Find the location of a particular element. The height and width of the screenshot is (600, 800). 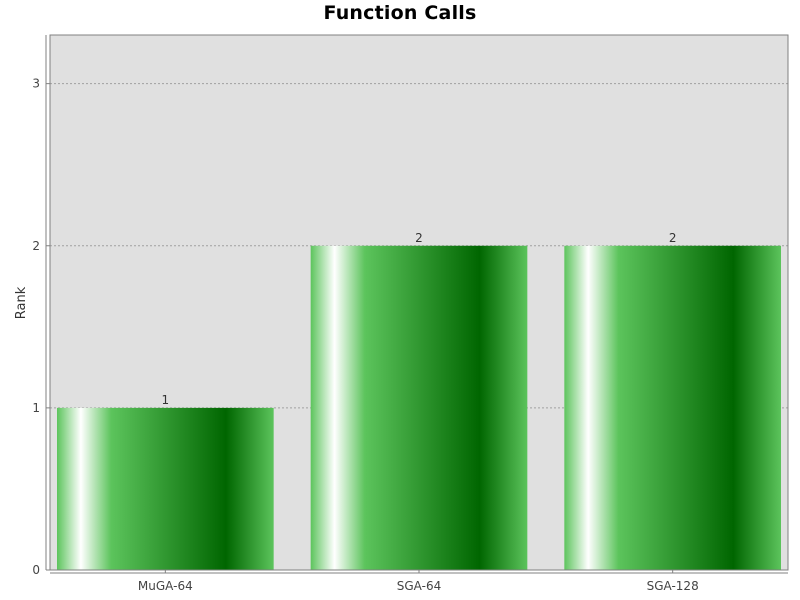

x-tick-label-0: MuGA-64 is located at coordinates (165, 586).